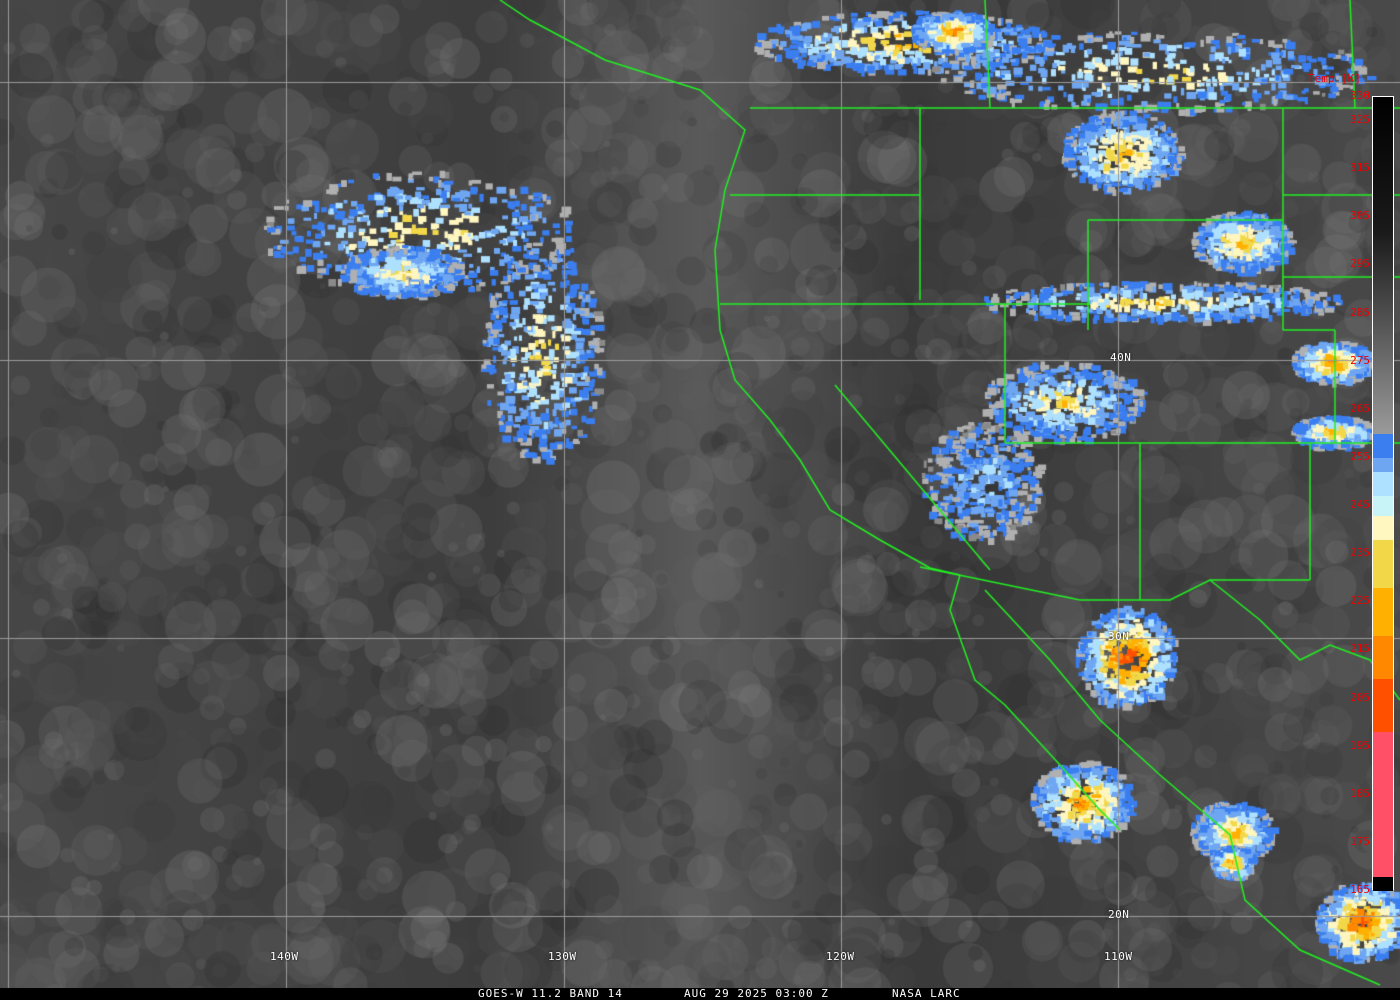 The width and height of the screenshot is (1400, 1000). Describe the element at coordinates (1360, 745) in the screenshot. I see `colorbar-tick-label: 195` at that location.